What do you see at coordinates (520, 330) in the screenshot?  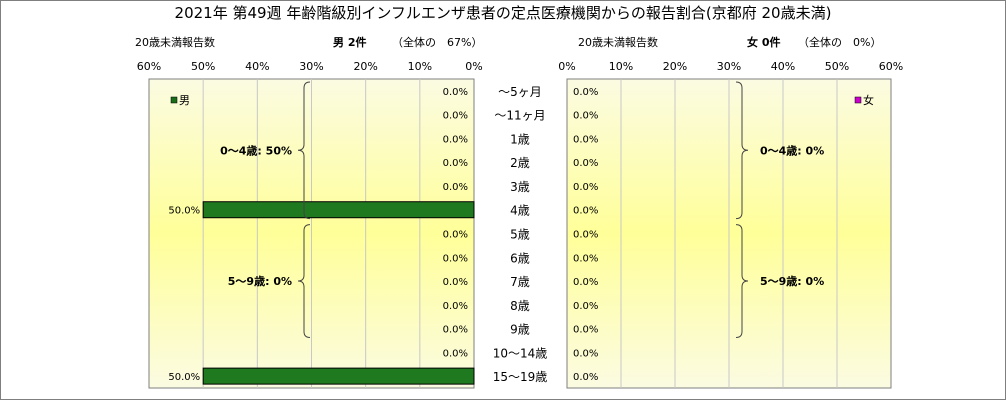 I see `age-category-label: 9歳` at bounding box center [520, 330].